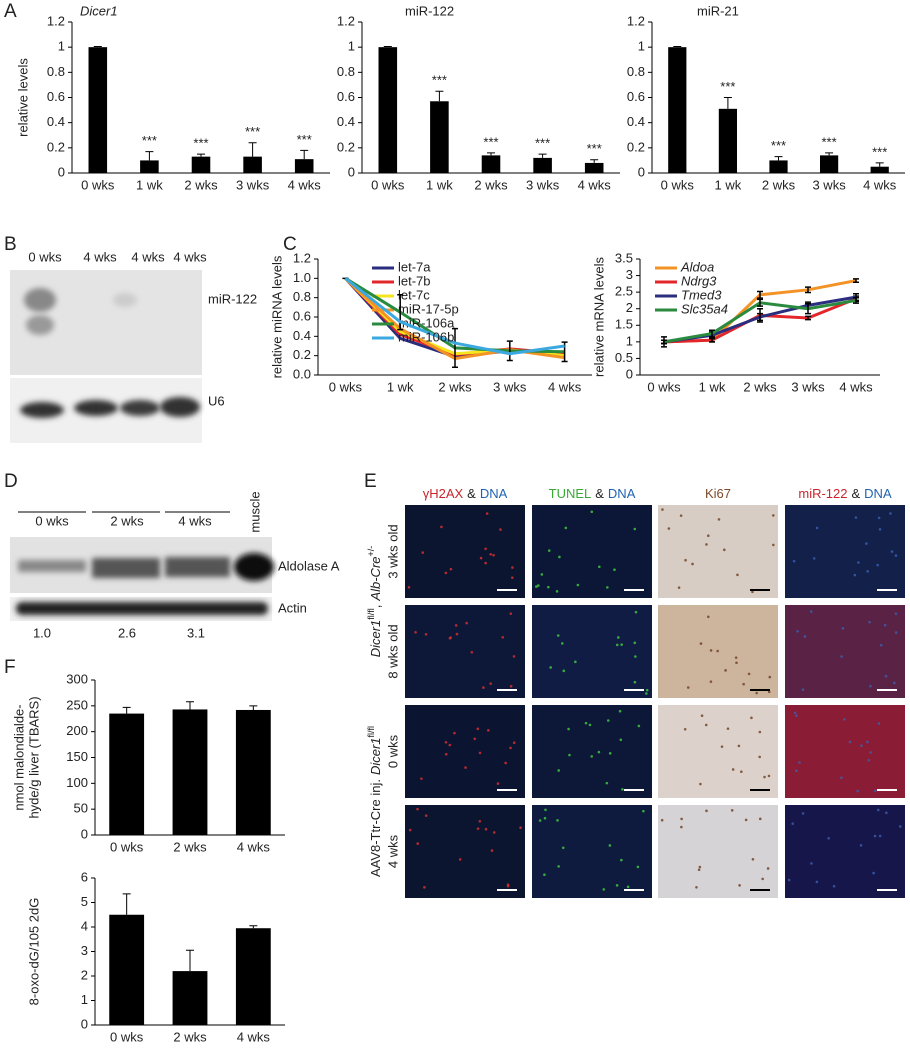 The height and width of the screenshot is (1050, 910). What do you see at coordinates (56, 20) in the screenshot?
I see `y-tick-label: 1.2` at bounding box center [56, 20].